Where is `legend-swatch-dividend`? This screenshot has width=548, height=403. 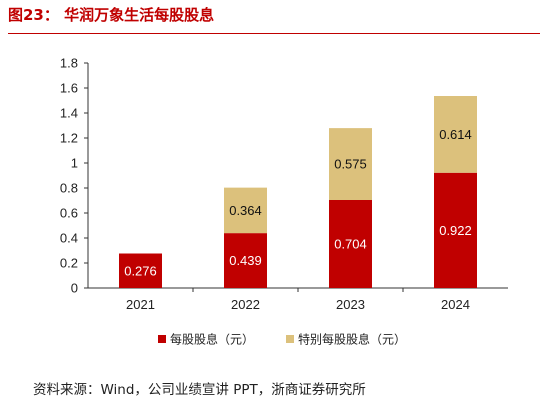 legend-swatch-dividend is located at coordinates (162, 339).